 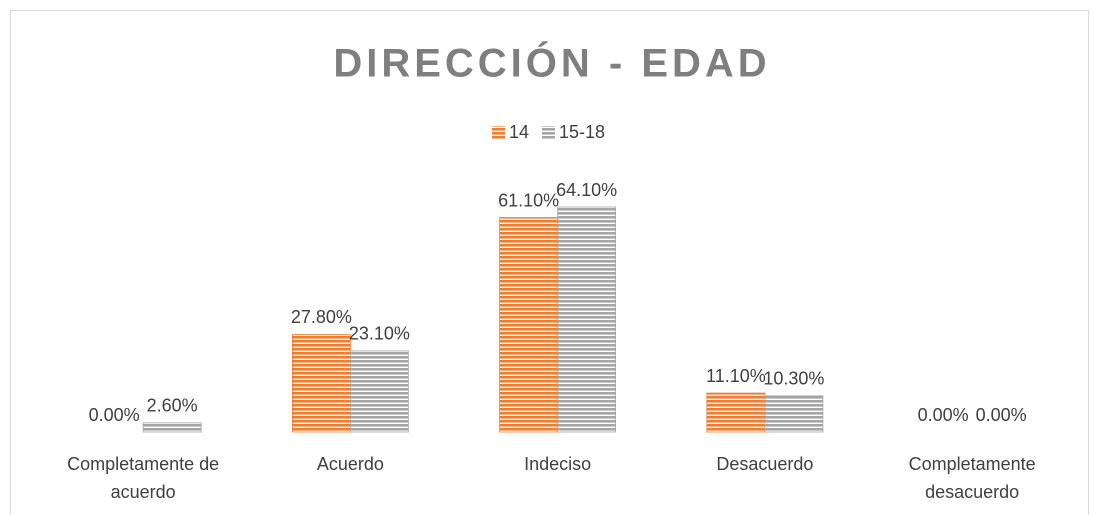 What do you see at coordinates (519, 132) in the screenshot?
I see `legend-label: 14` at bounding box center [519, 132].